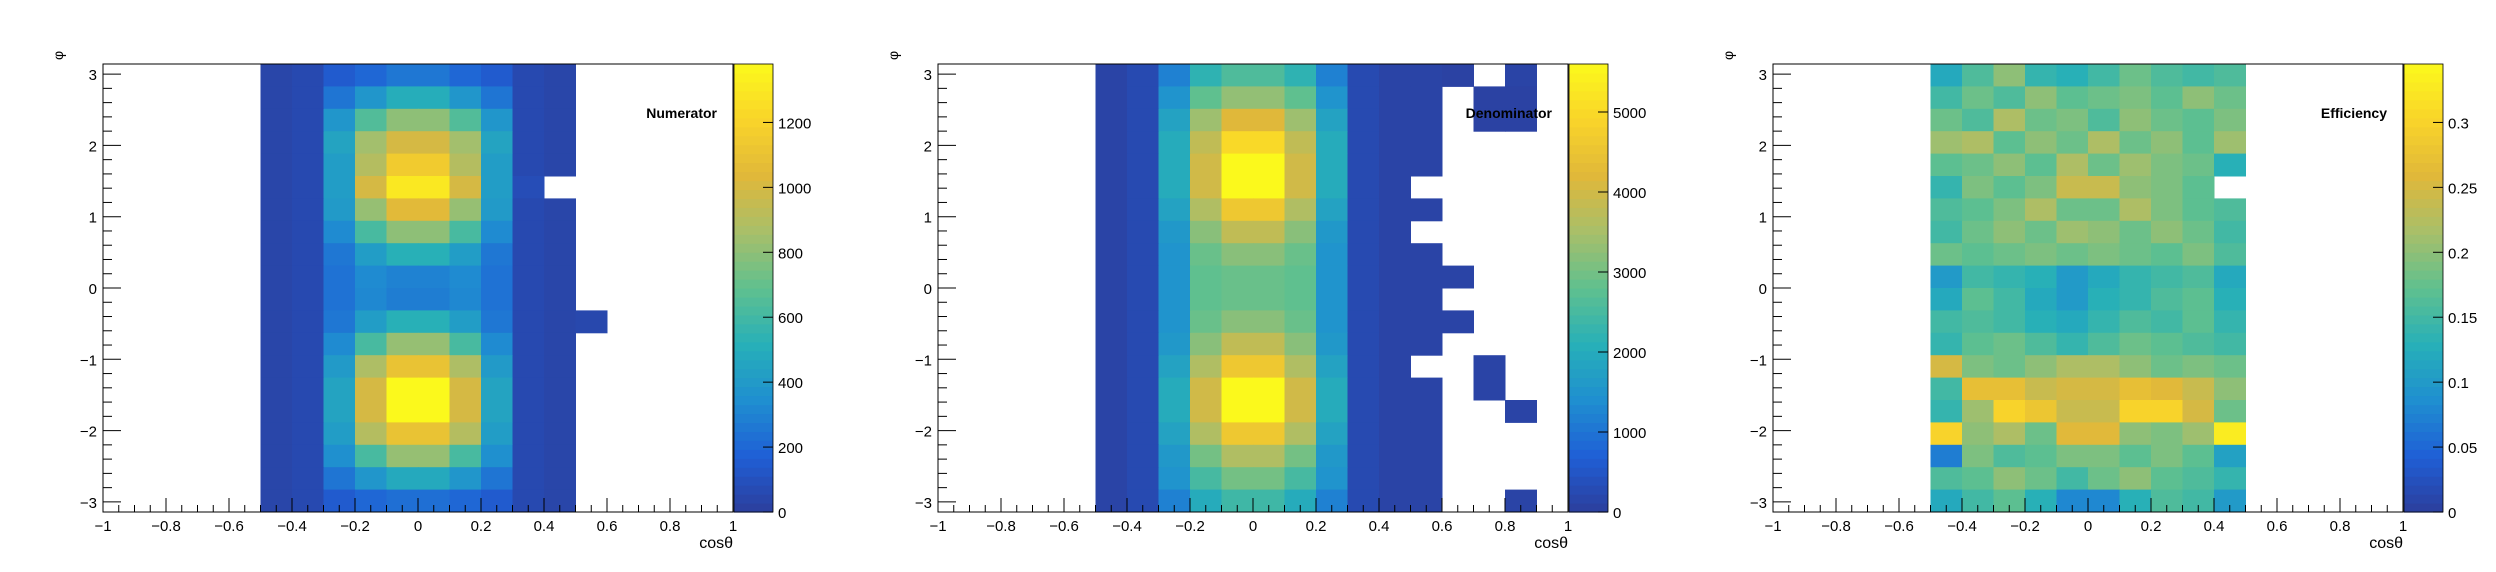 The width and height of the screenshot is (2496, 572). What do you see at coordinates (1316, 288) in the screenshot?
I see `heatmap-cells` at bounding box center [1316, 288].